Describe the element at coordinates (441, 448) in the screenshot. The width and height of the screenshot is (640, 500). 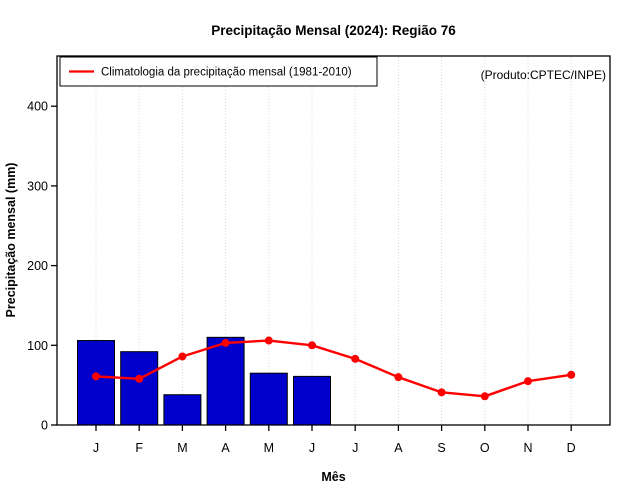
I see `x-tick-label-9: S` at that location.